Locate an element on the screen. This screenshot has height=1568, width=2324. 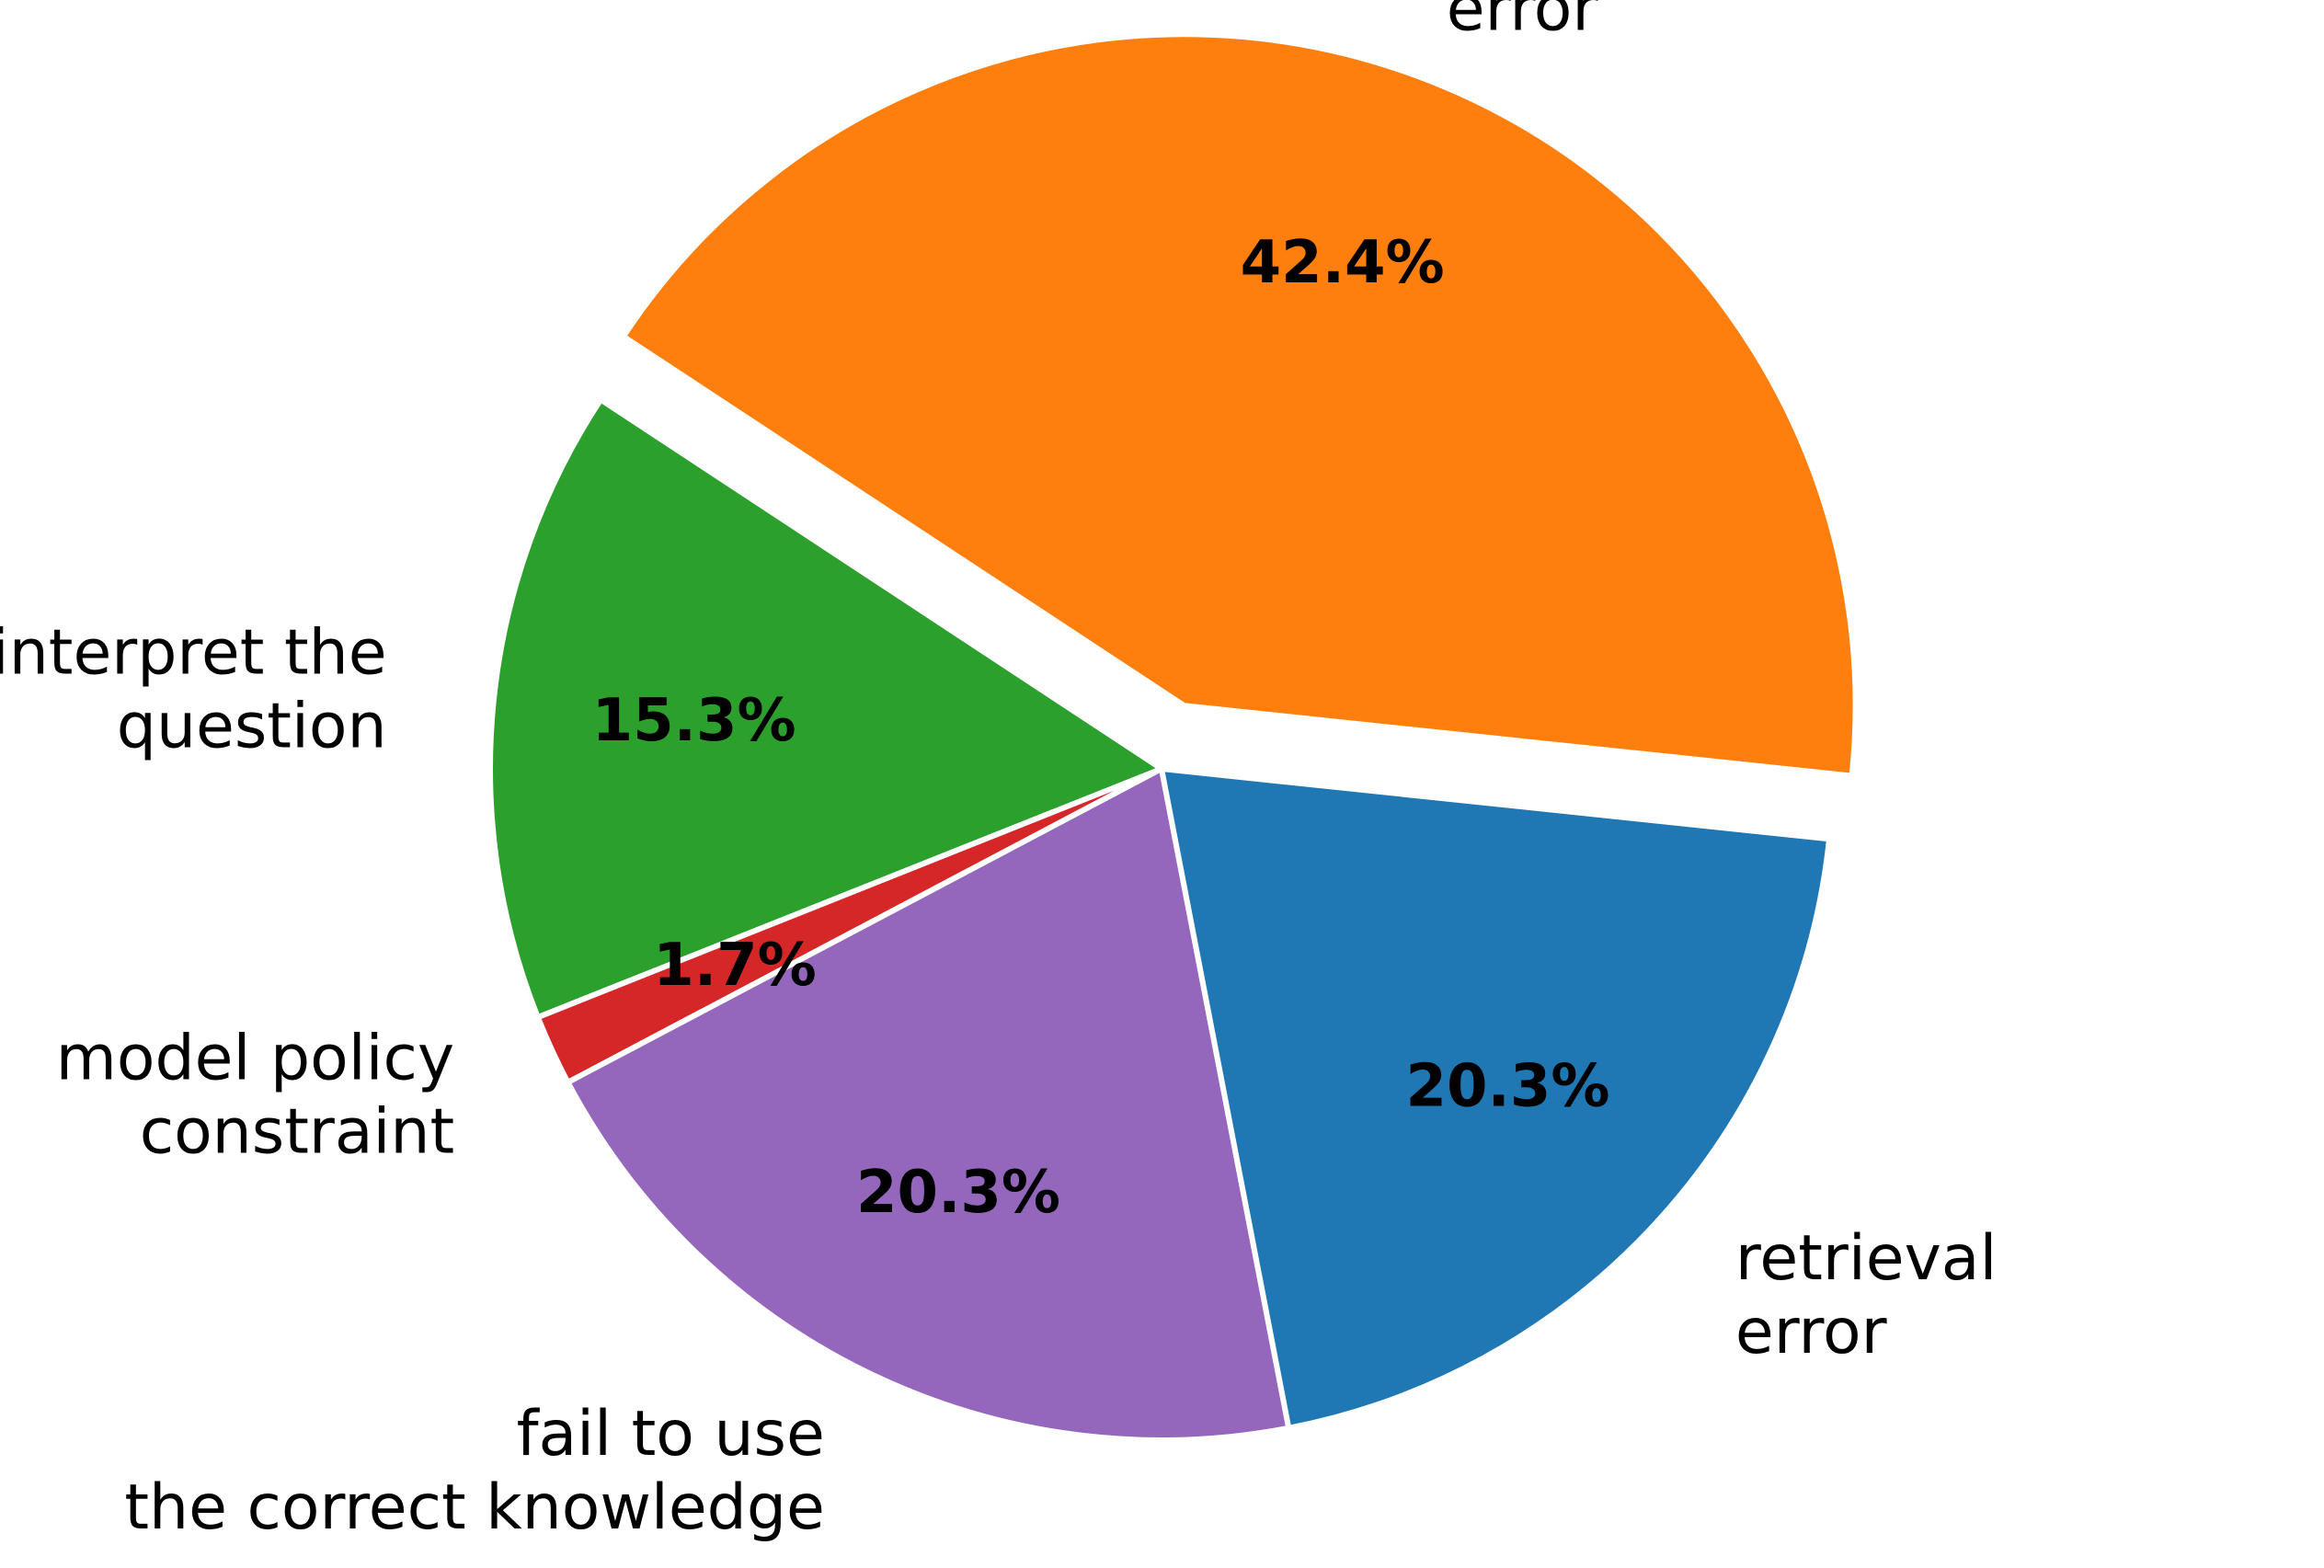
pie-category-label-line: the correct knowledge is located at coordinates (474, 1507).